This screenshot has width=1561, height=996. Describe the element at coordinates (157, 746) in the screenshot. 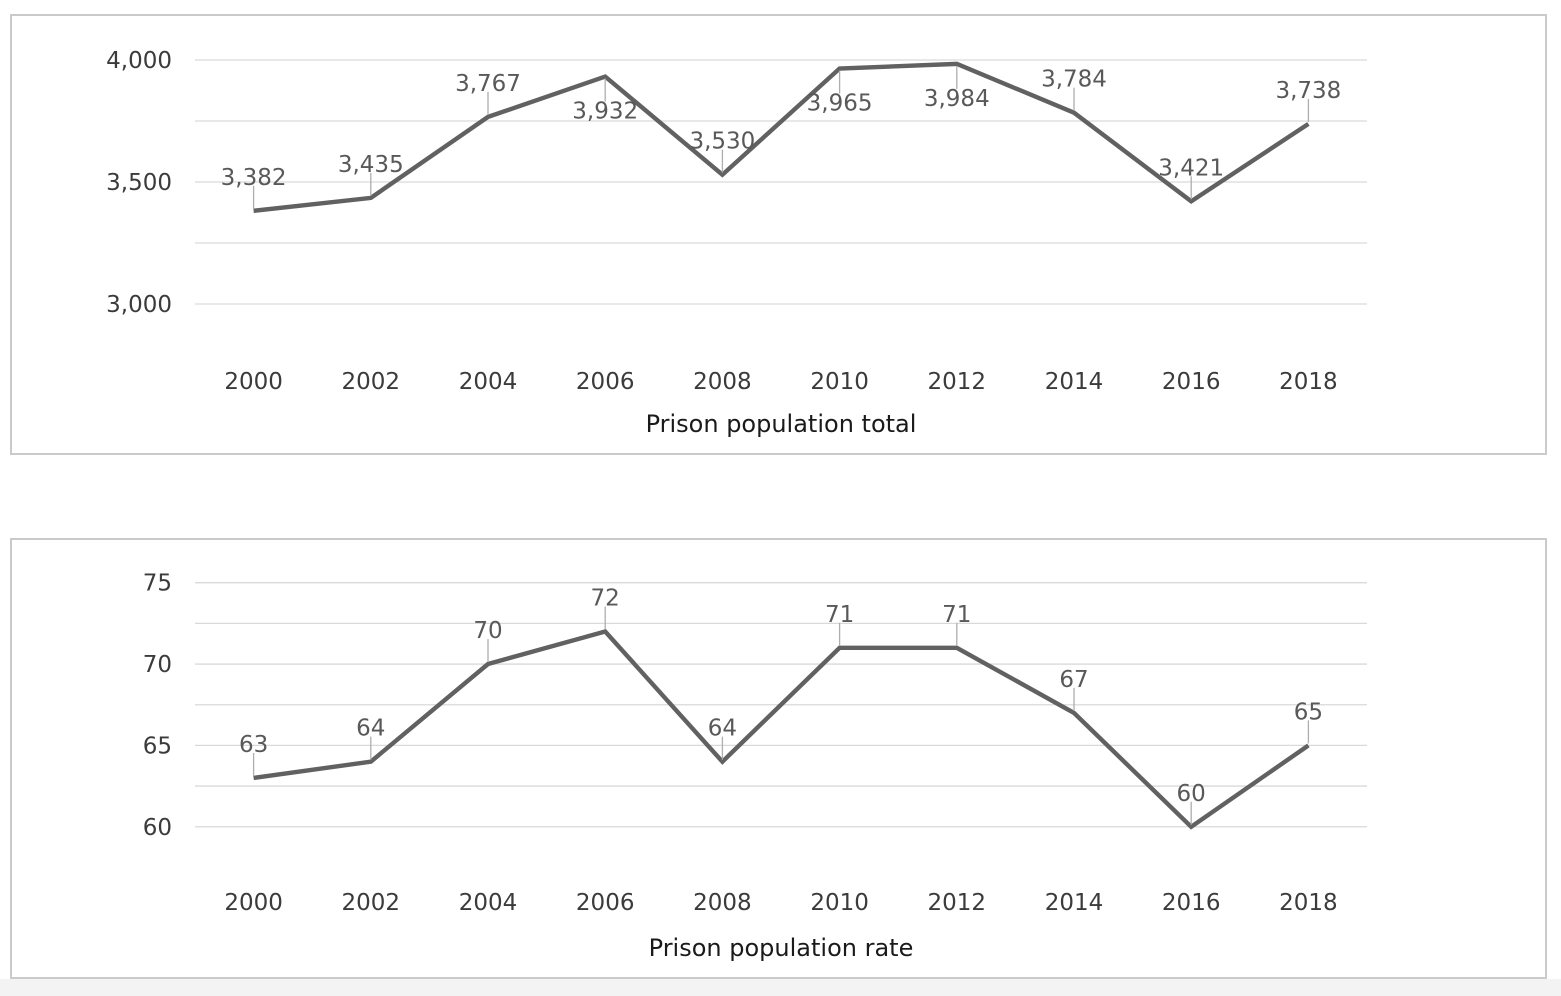

I see `y-axis-tick-label: 65` at that location.